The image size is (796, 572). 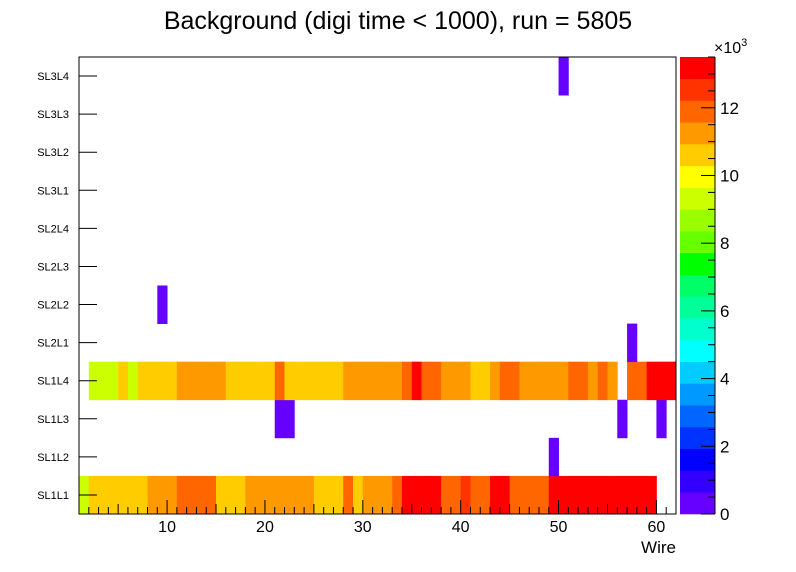 I want to click on z-tick-label: 8, so click(x=724, y=243).